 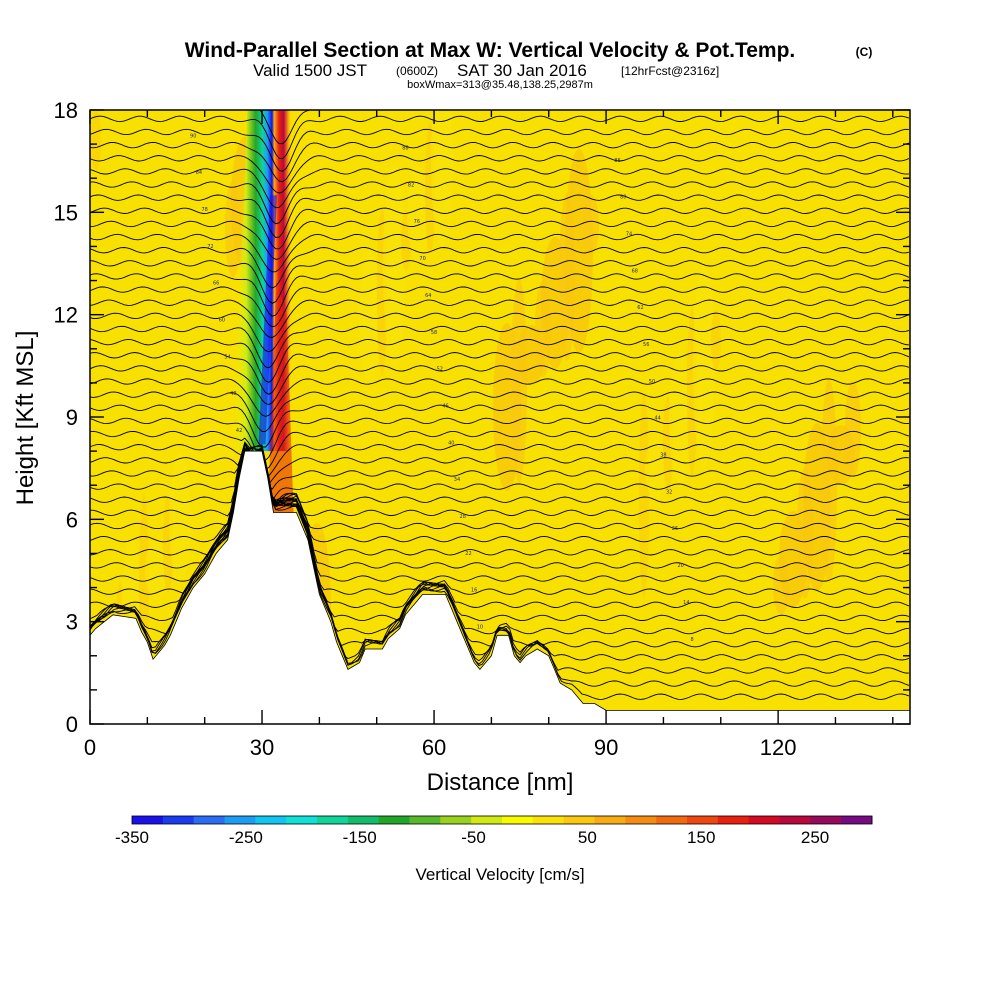 I want to click on x-tick-label: 90, so click(x=606, y=747).